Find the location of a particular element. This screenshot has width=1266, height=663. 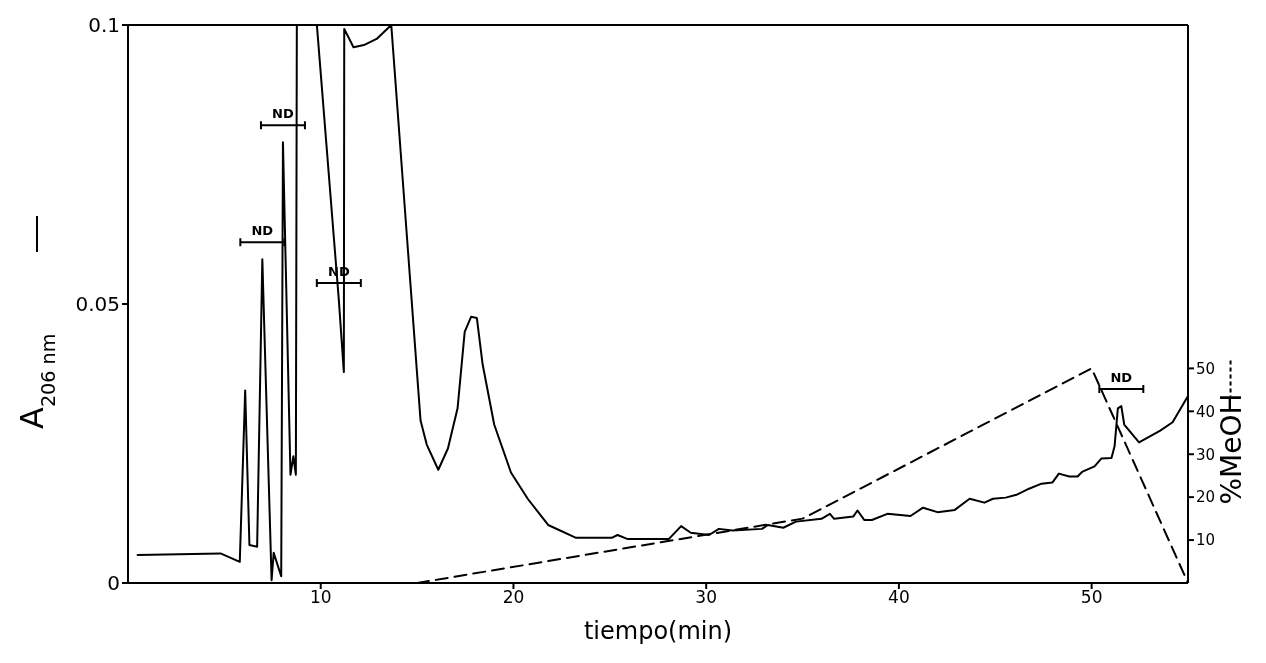

x-tick-label: 20 is located at coordinates (513, 597).